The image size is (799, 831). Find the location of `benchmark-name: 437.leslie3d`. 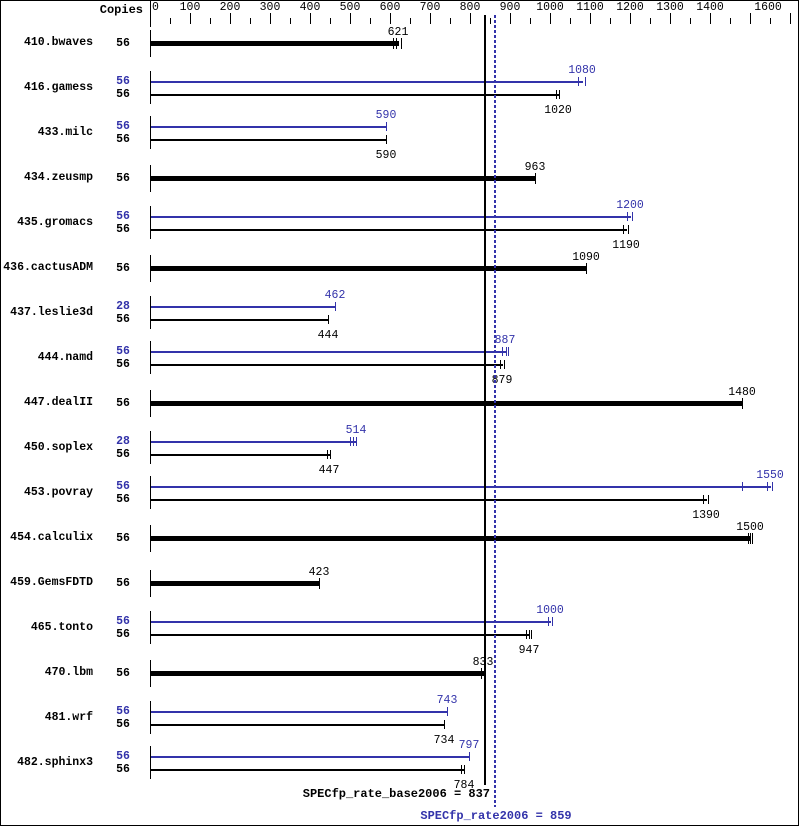

benchmark-name: 437.leslie3d is located at coordinates (51, 312).